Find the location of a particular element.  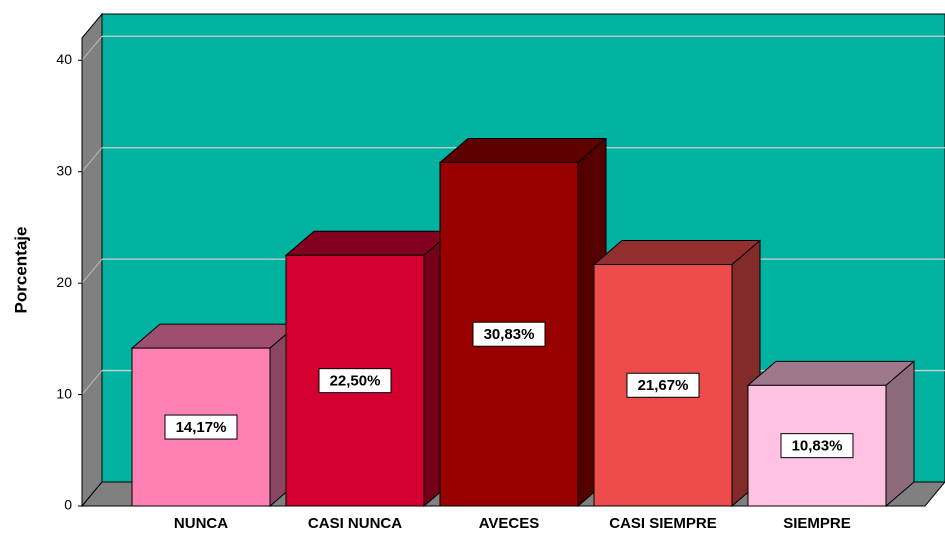

x-tick-label: CASI NUNCA is located at coordinates (355, 523).